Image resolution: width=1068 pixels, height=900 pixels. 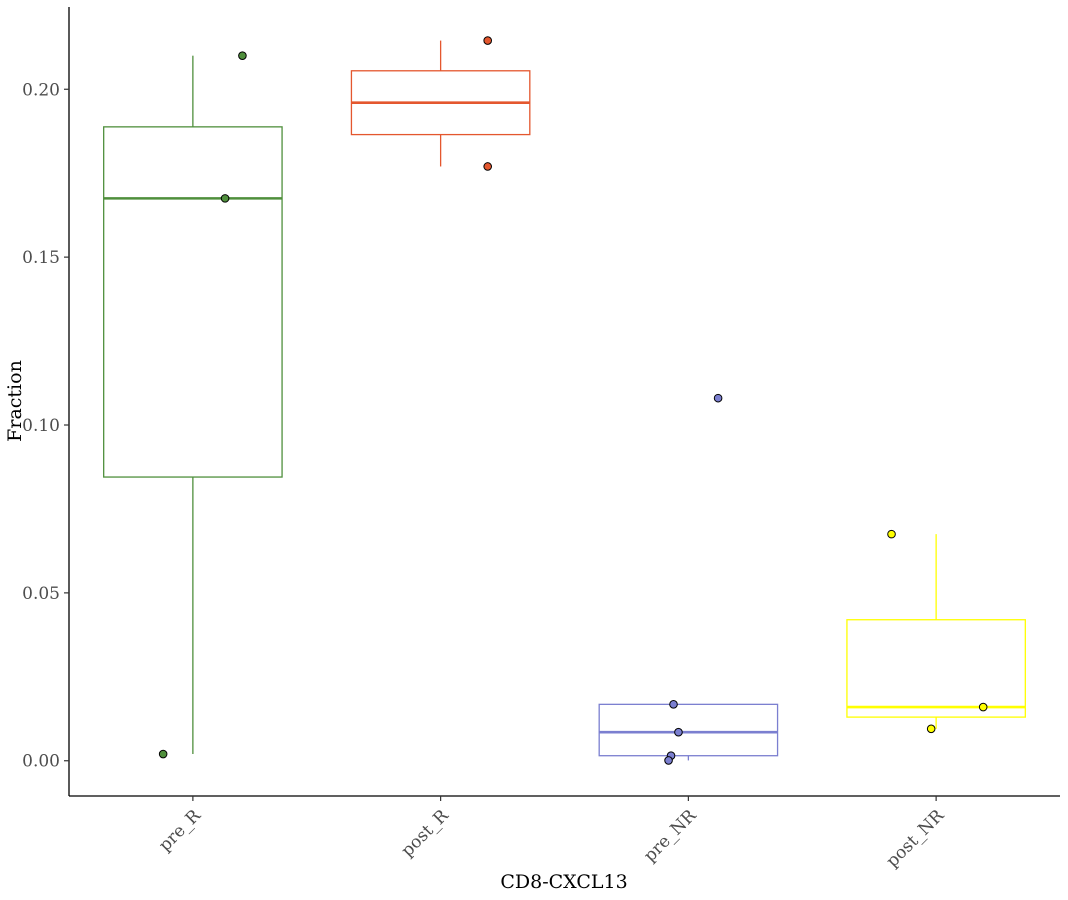 I want to click on x-tick-label: post_R, so click(x=426, y=833).